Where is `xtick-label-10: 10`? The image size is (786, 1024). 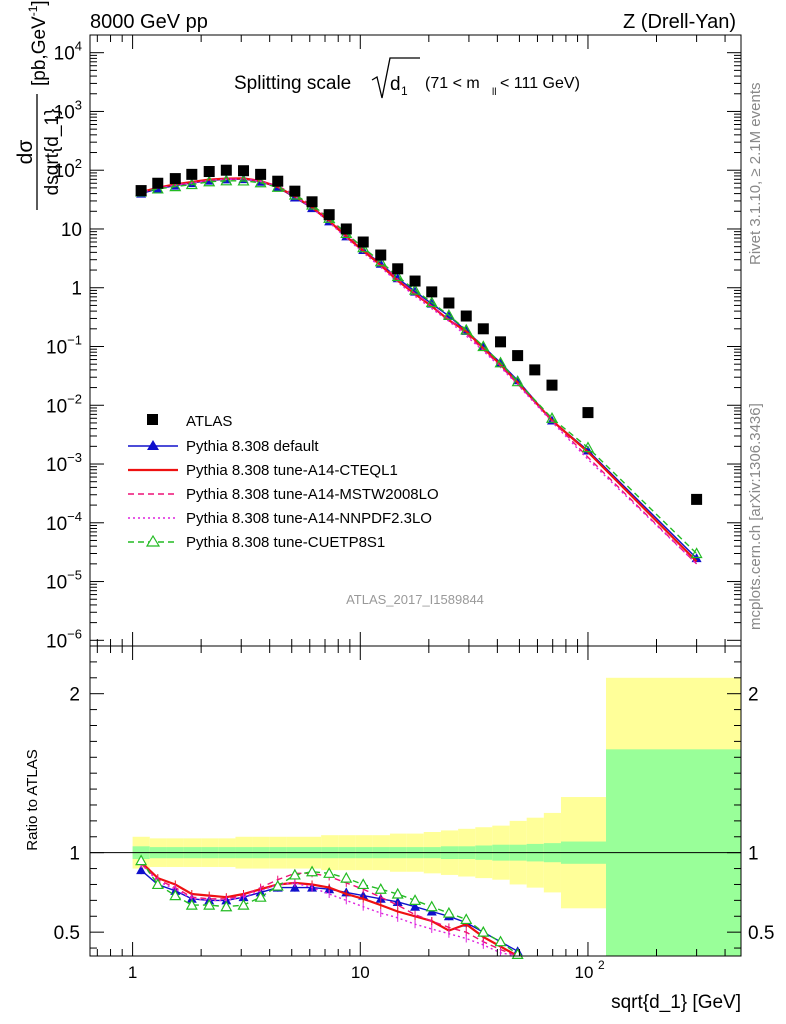
xtick-label-10: 10 is located at coordinates (360, 972).